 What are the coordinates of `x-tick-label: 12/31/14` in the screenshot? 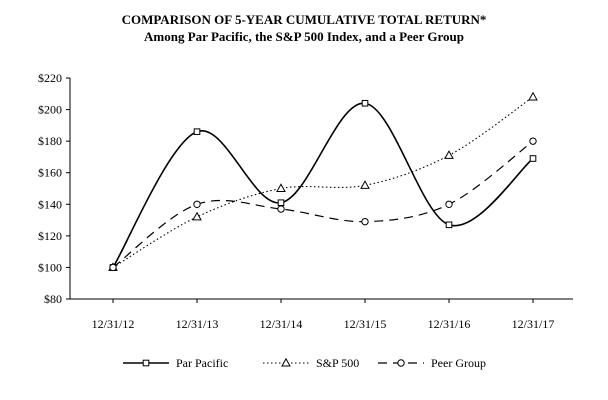 It's located at (281, 324).